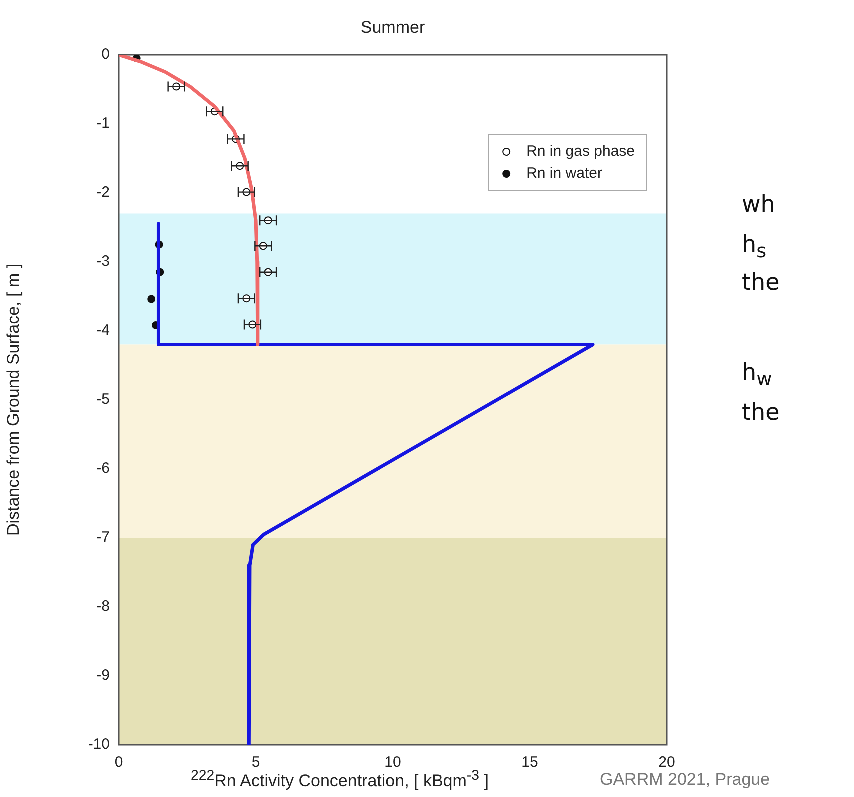 Image resolution: width=854 pixels, height=797 pixels. I want to click on legend-label: Rn in water, so click(564, 173).